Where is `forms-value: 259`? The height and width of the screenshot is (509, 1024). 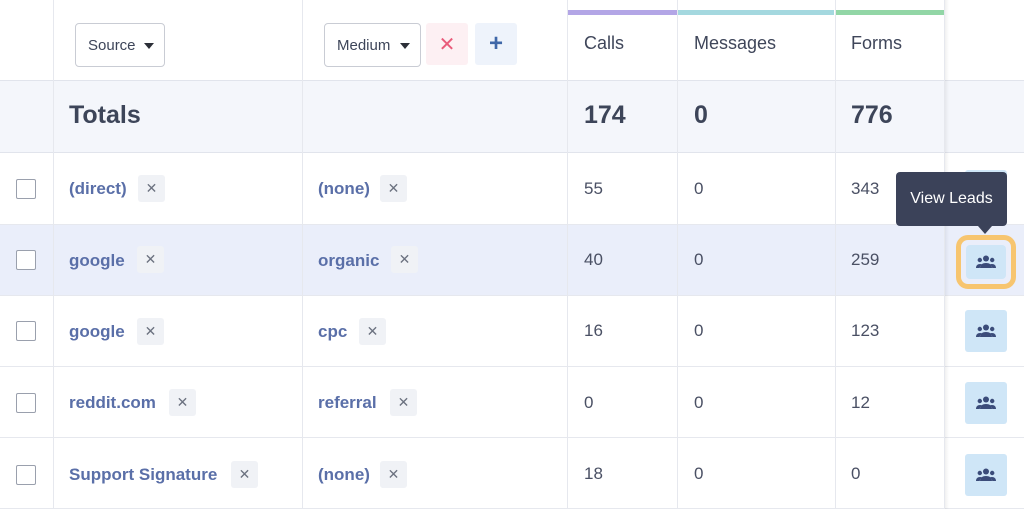 forms-value: 259 is located at coordinates (865, 259).